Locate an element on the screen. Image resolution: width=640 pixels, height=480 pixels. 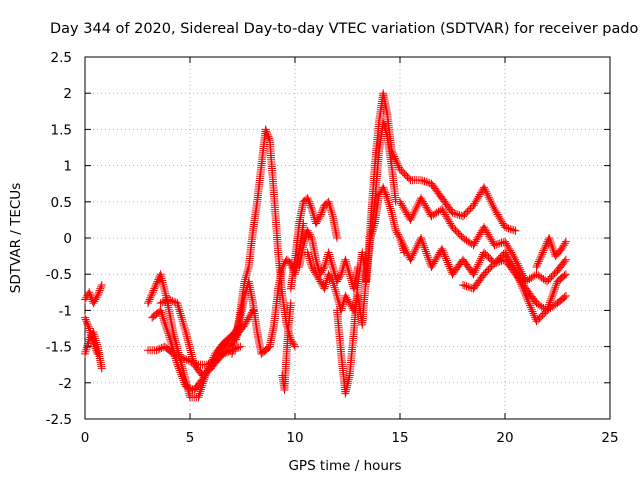
x-tick-label: 5 is located at coordinates (190, 438).